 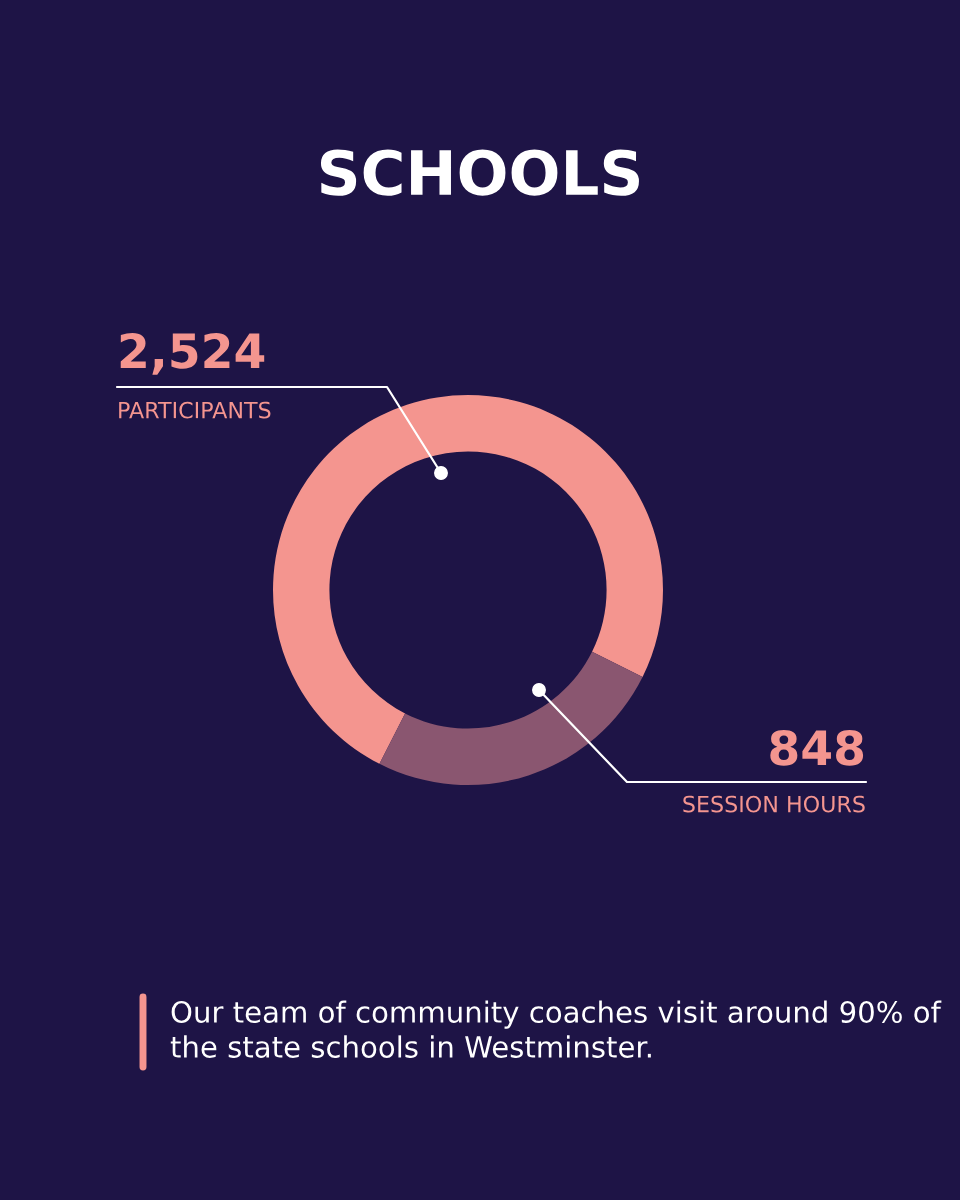 What do you see at coordinates (195, 410) in the screenshot?
I see `slice-label: PARTICIPANTS` at bounding box center [195, 410].